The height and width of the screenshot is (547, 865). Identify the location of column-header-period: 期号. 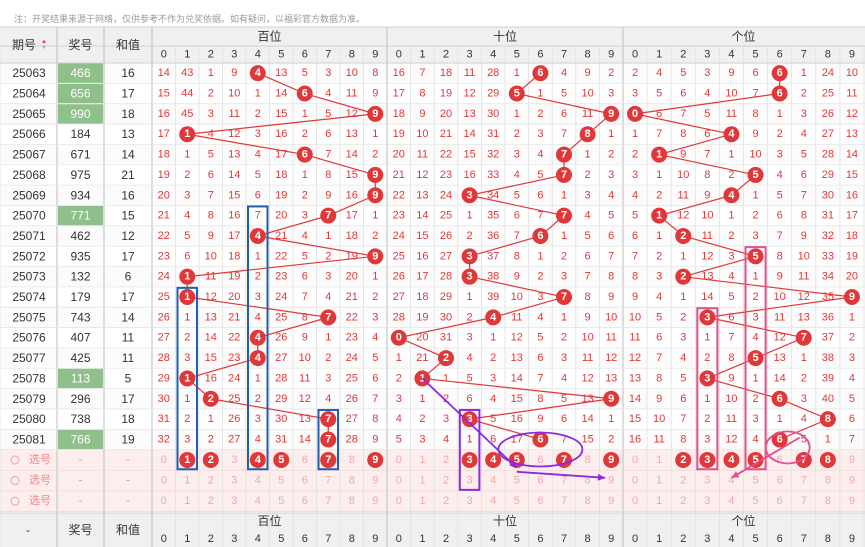
(24, 45).